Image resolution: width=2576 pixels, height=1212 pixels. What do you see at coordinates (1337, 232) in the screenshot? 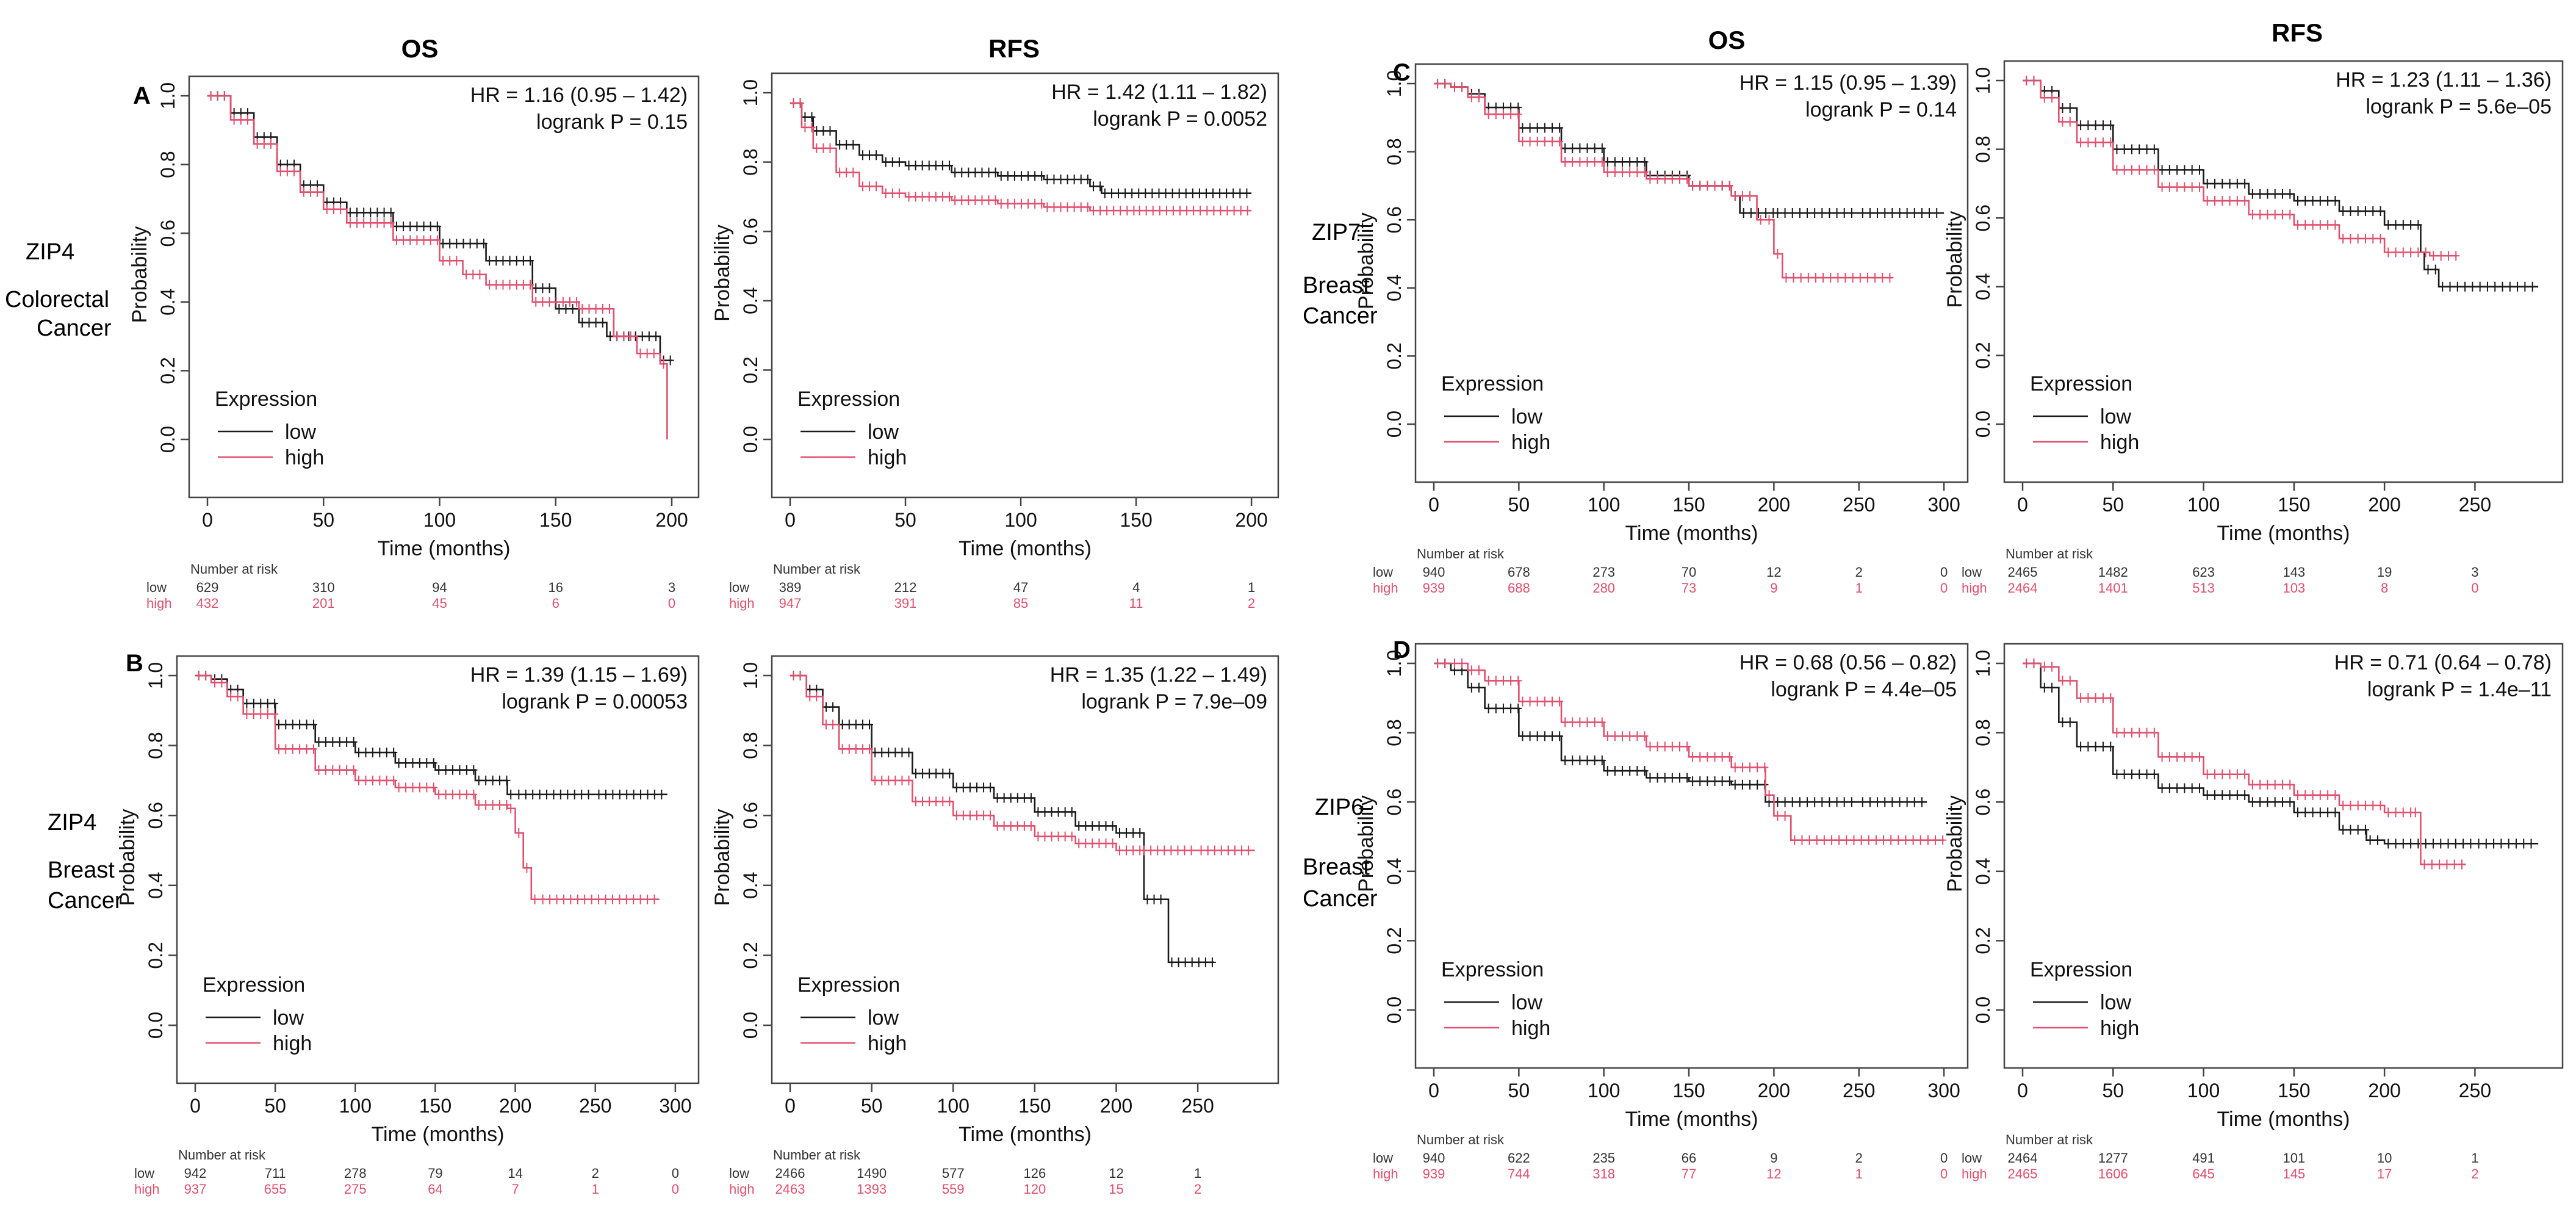
I see `row-label-c-gene: ZIP7` at bounding box center [1337, 232].